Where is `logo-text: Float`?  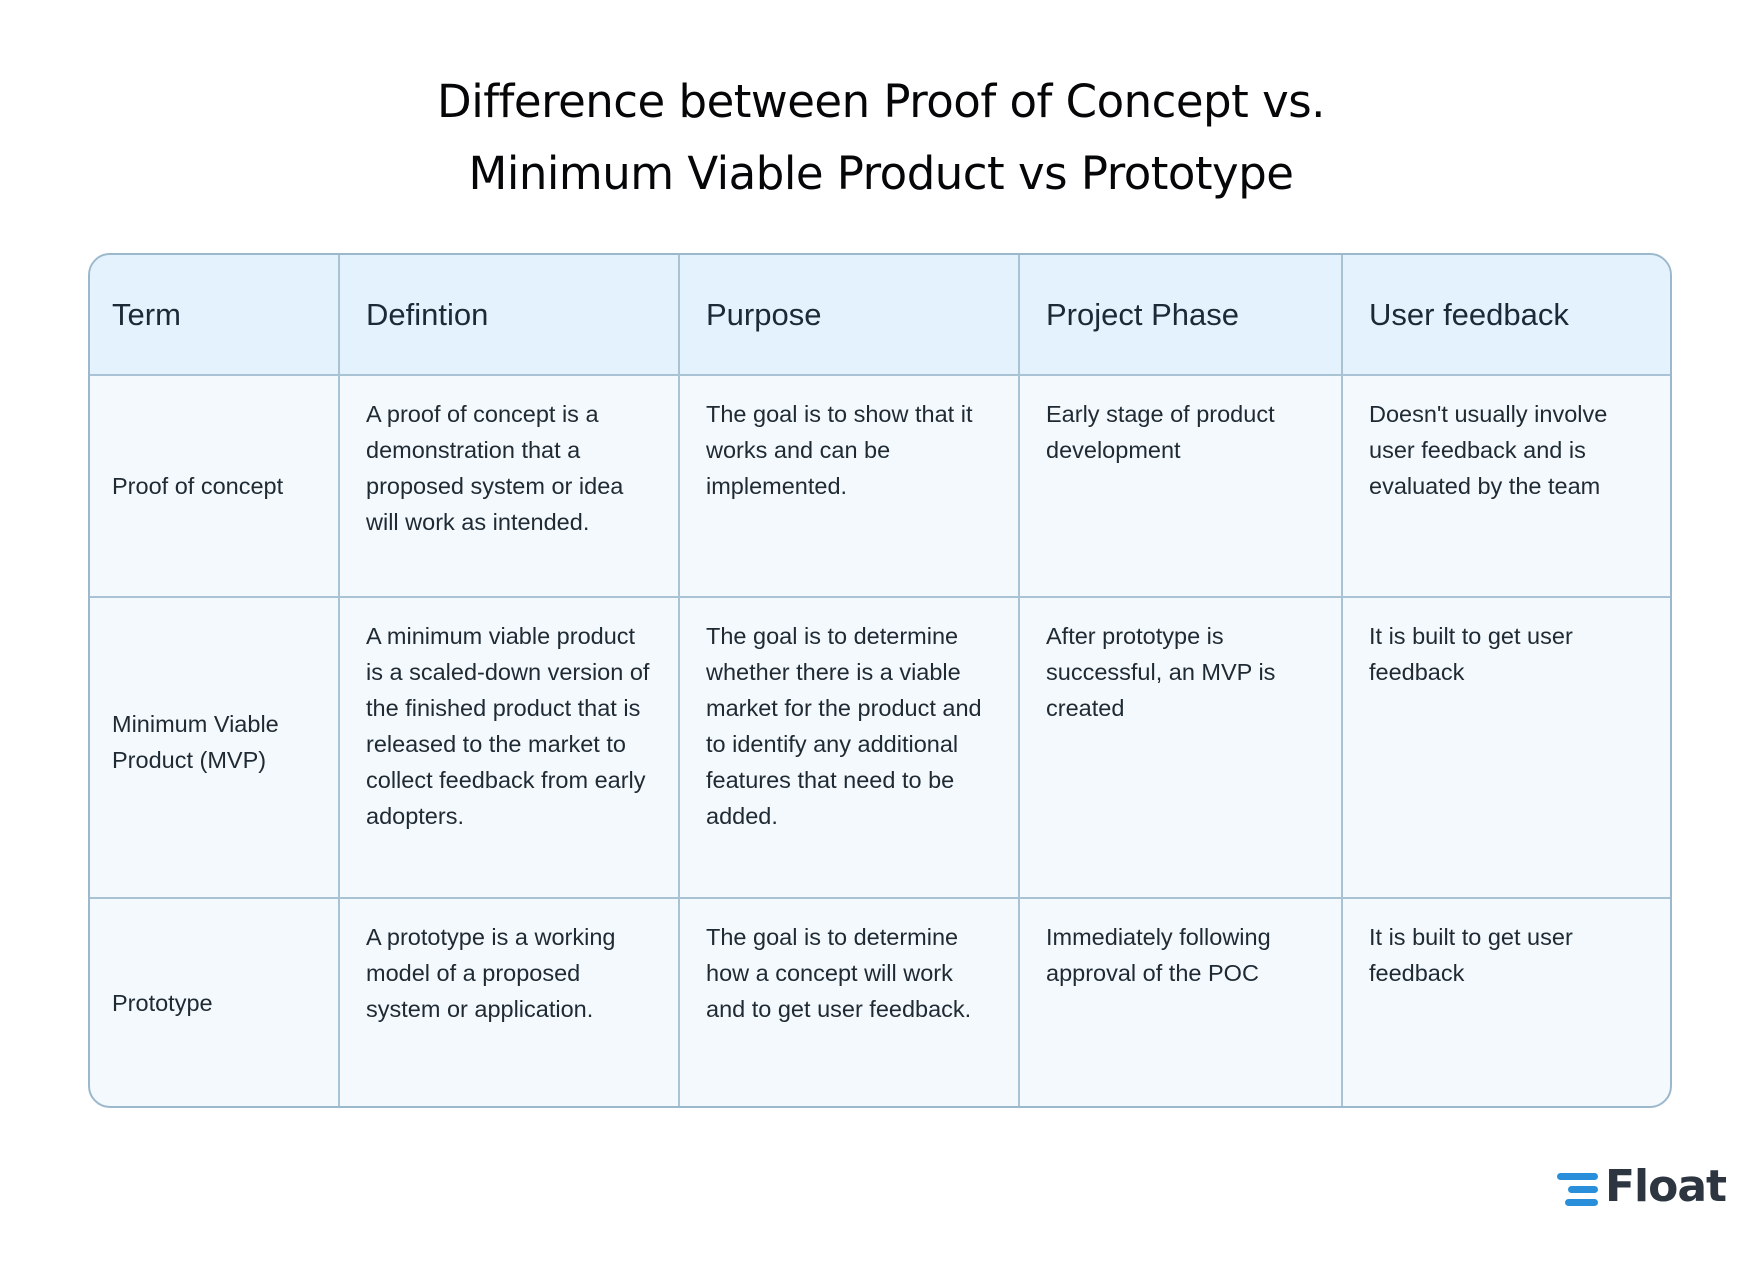 logo-text: Float is located at coordinates (1666, 1186).